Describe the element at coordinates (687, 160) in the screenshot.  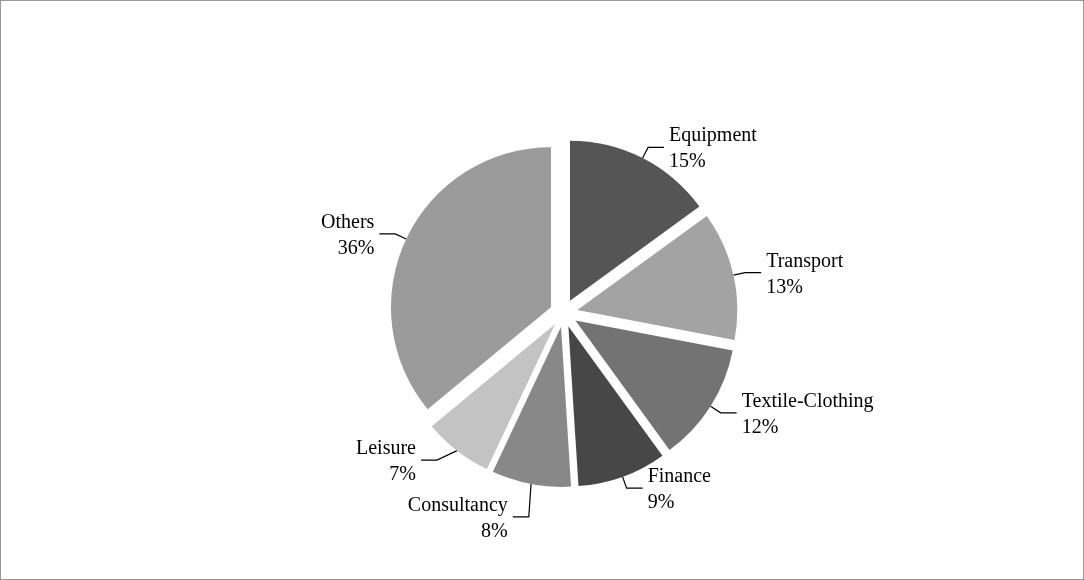
I see `data-label: 15%` at that location.